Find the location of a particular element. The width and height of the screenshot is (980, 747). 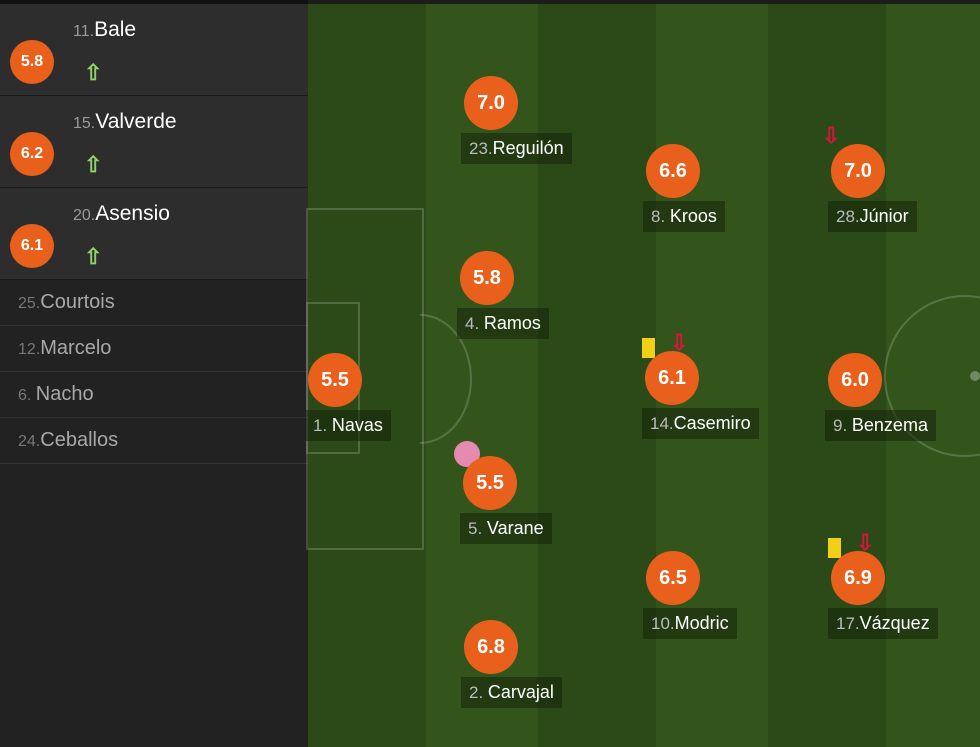

shirt-number: 14. is located at coordinates (662, 423).